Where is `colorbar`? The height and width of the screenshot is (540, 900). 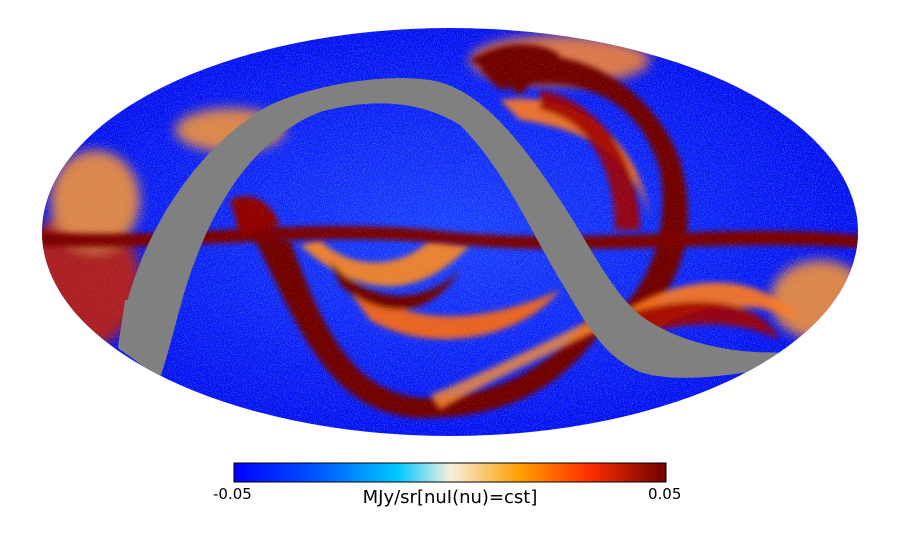
colorbar is located at coordinates (450, 472).